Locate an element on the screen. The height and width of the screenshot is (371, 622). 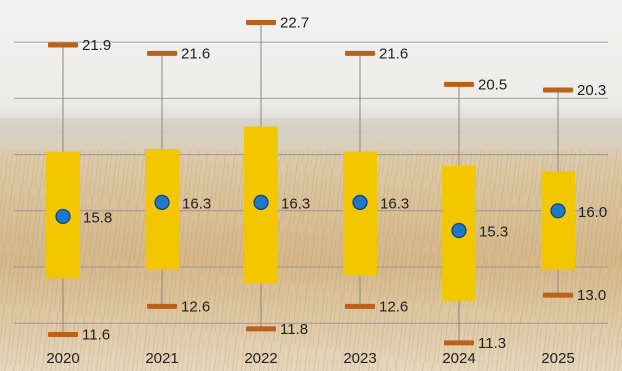
mean-label: 15.3 is located at coordinates (493, 231).